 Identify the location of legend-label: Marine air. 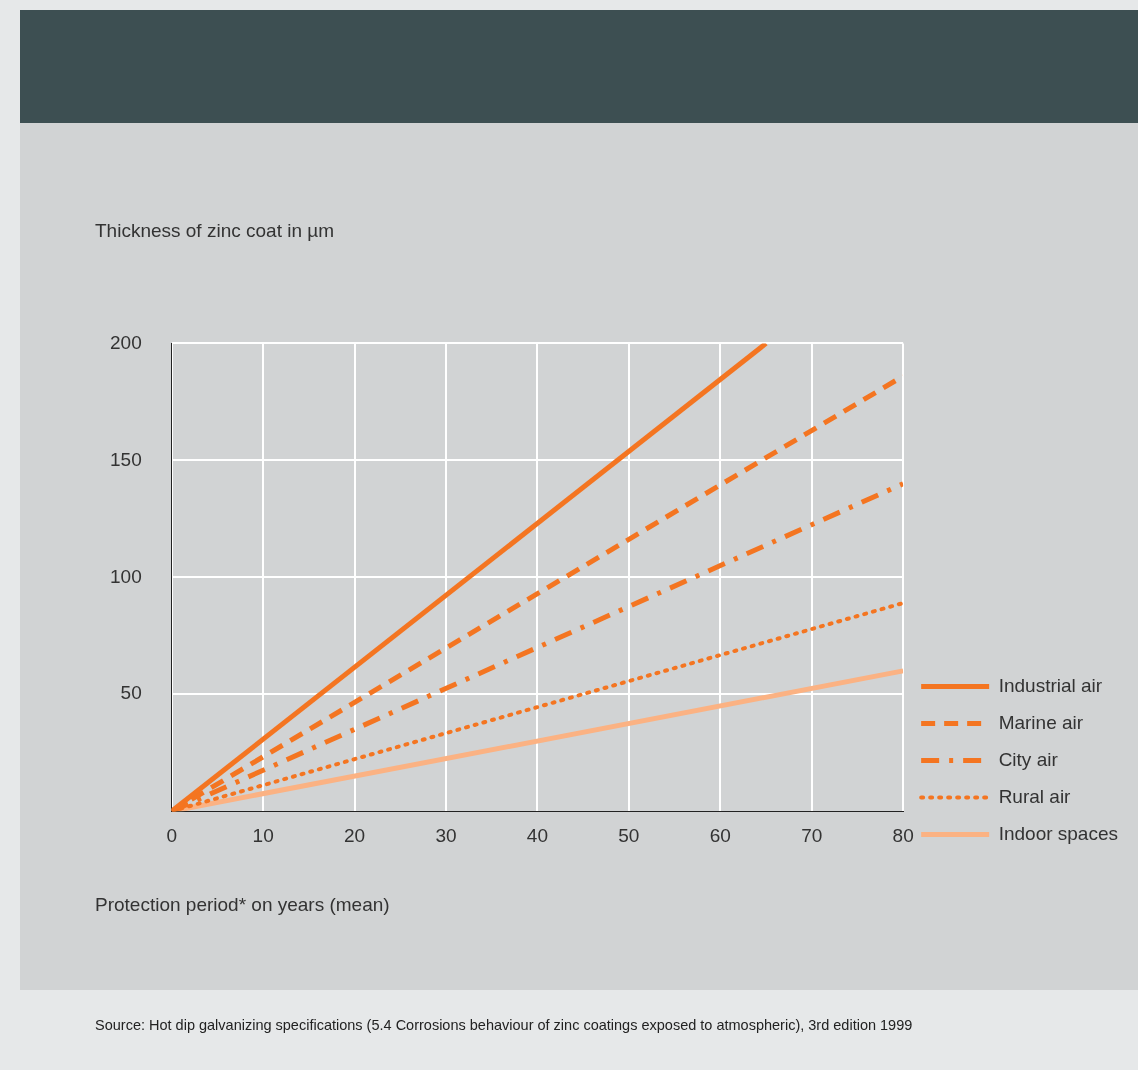
(1041, 722).